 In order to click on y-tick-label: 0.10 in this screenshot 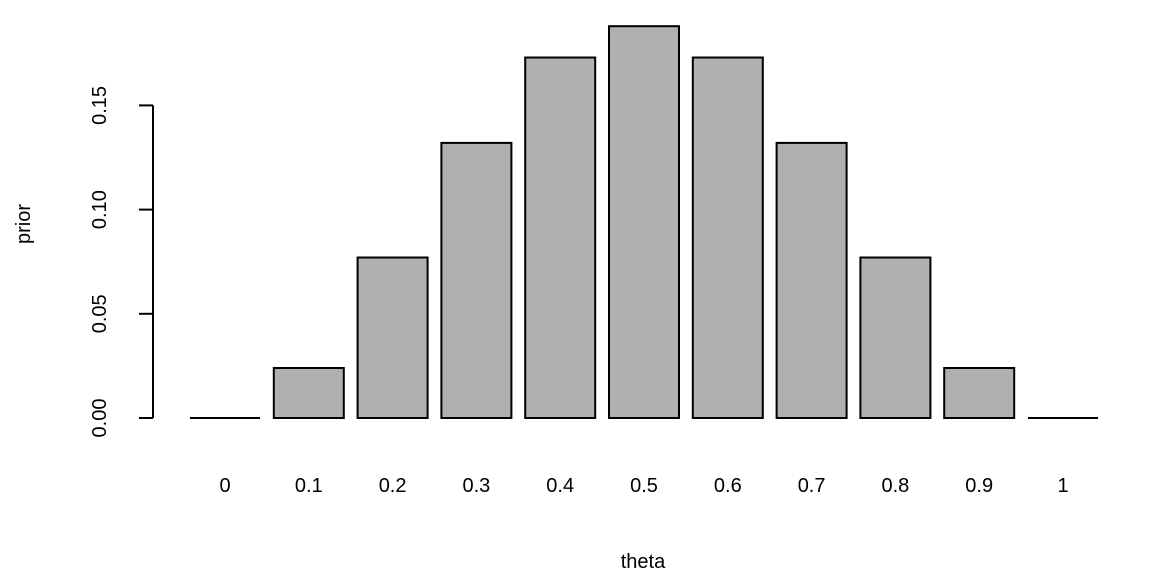, I will do `click(100, 209)`.